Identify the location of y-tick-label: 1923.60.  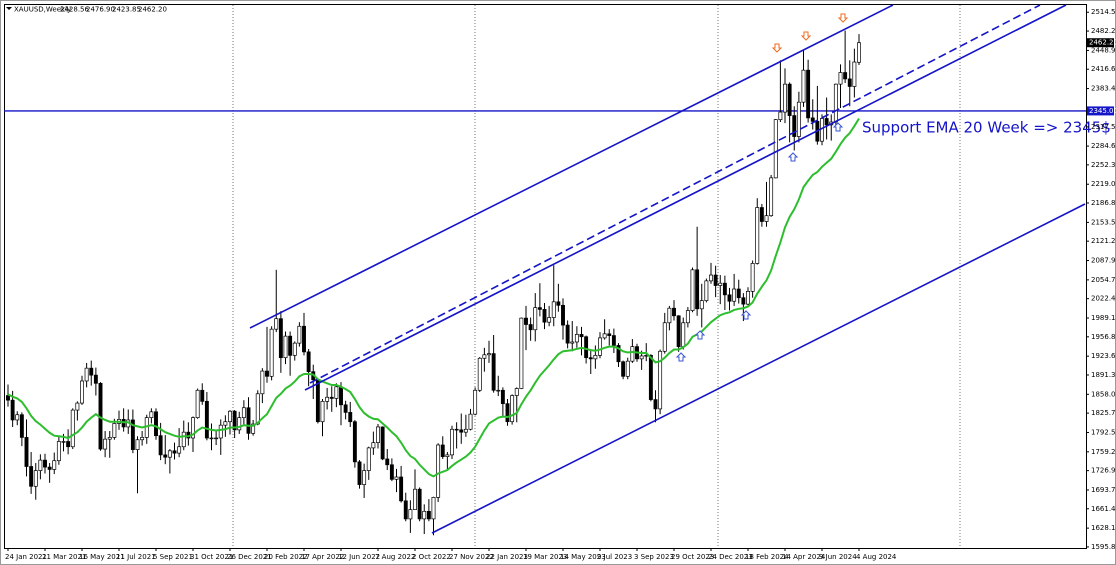
(1103, 356).